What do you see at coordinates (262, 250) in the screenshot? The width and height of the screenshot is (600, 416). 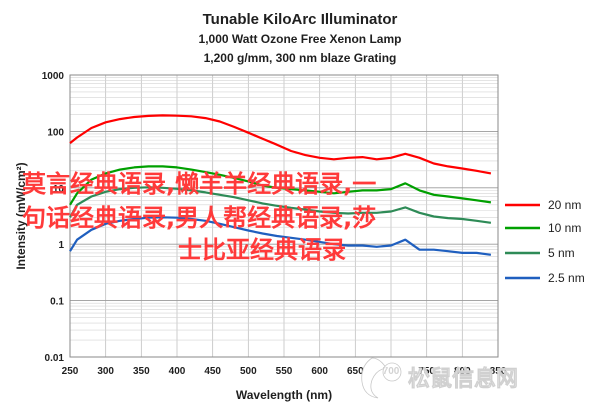 I see `overlay-line-3: 士比亚经典语录` at bounding box center [262, 250].